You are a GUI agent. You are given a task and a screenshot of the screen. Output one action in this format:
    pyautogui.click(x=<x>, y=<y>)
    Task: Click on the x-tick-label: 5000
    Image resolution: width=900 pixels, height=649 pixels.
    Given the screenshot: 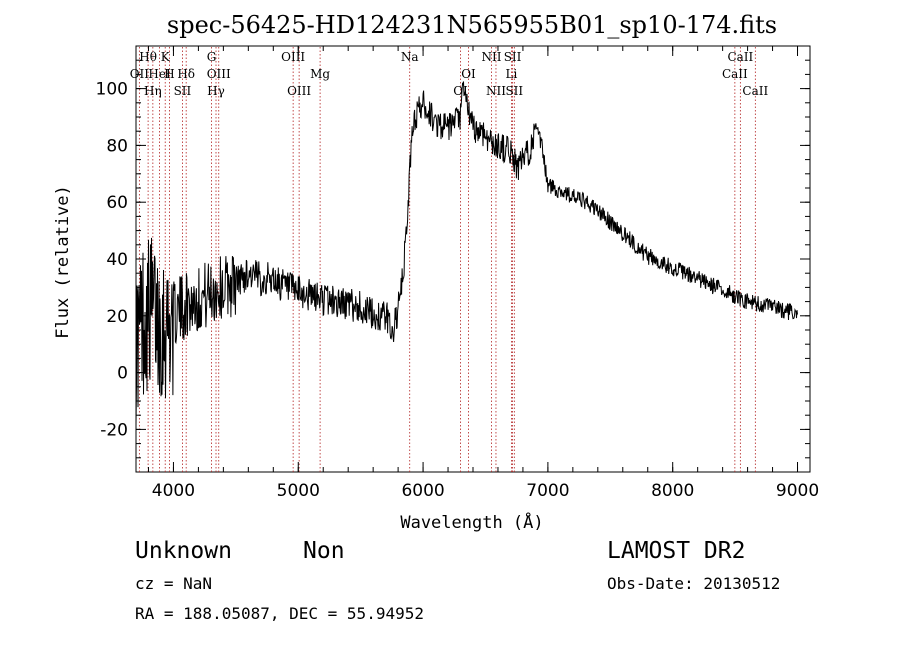 What is the action you would take?
    pyautogui.click(x=298, y=491)
    